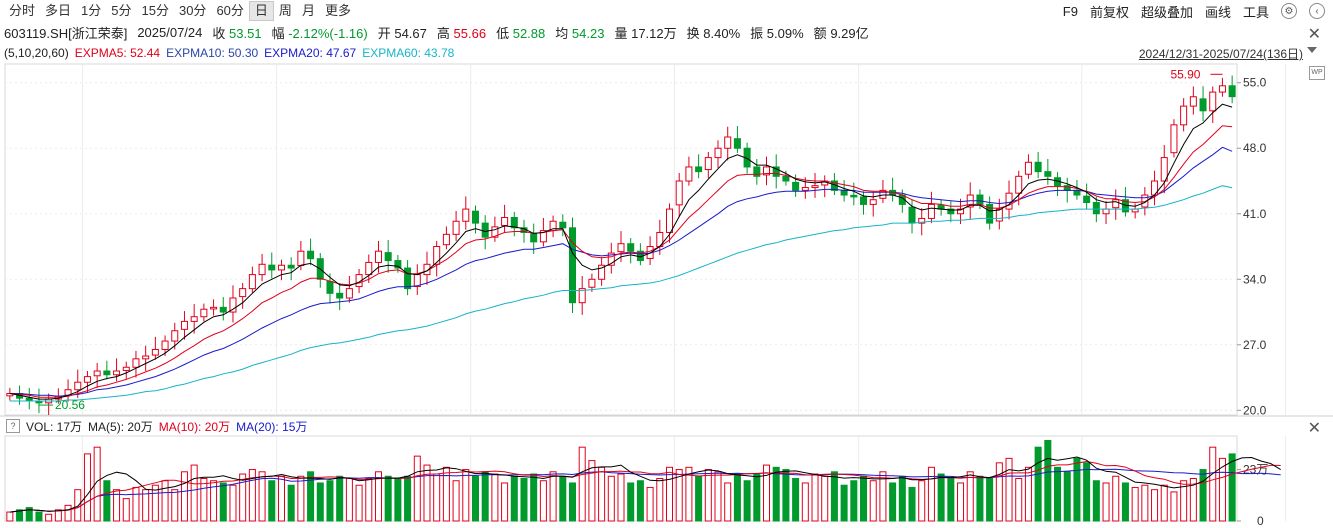  What do you see at coordinates (285, 10) in the screenshot?
I see `tab-timeframe: 周` at bounding box center [285, 10].